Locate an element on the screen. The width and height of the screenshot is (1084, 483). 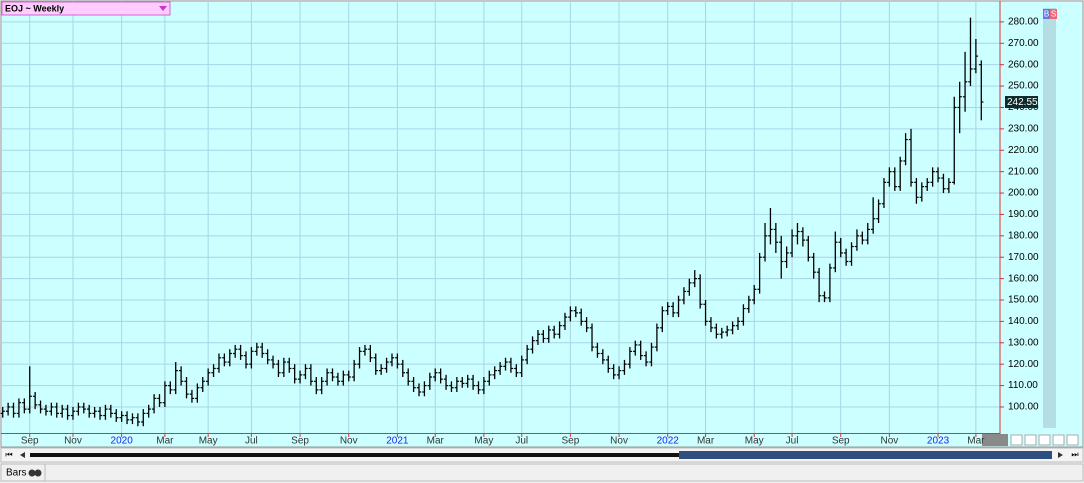
dropdown-arrow is located at coordinates (163, 8).